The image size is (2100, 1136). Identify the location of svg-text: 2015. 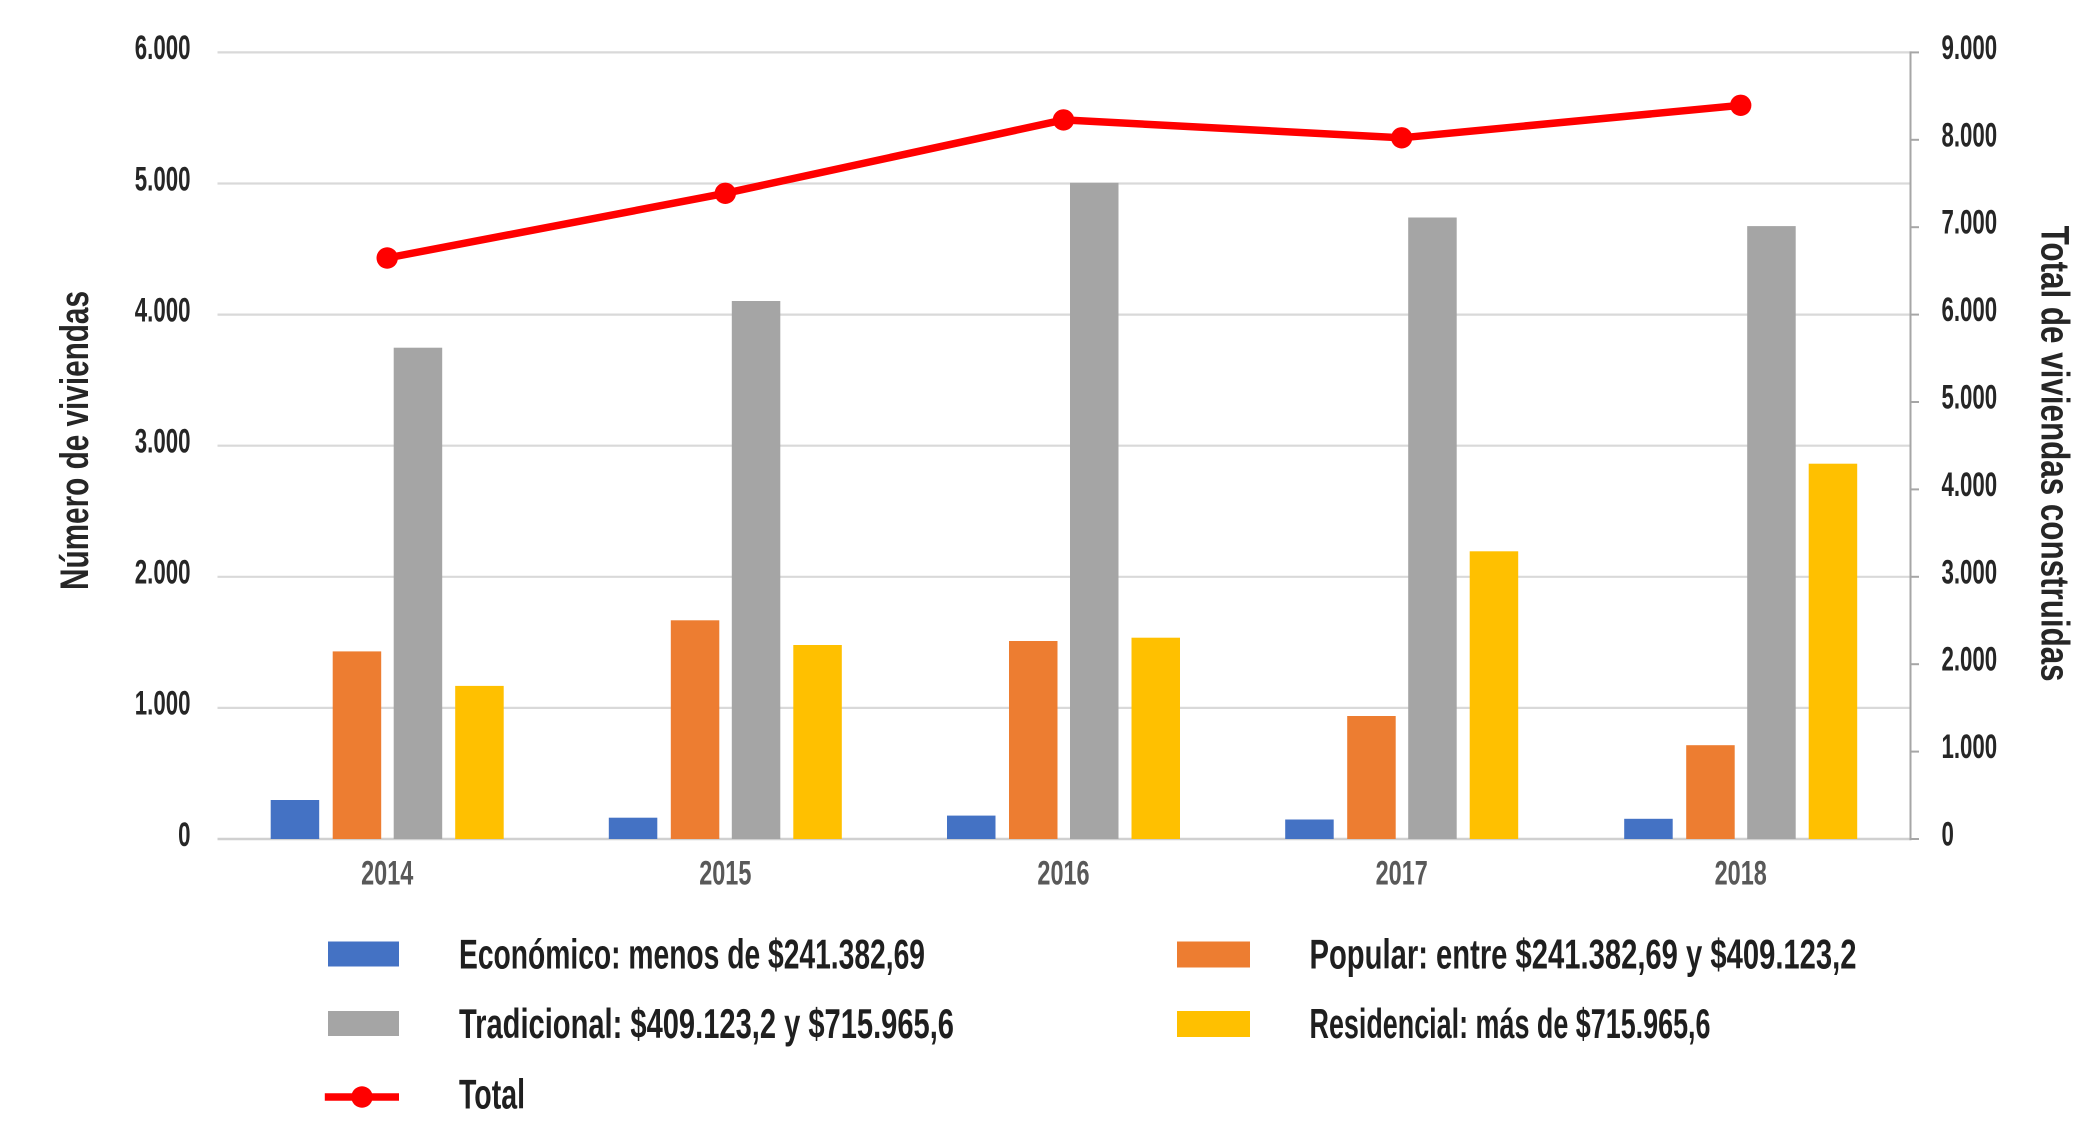
(725, 873).